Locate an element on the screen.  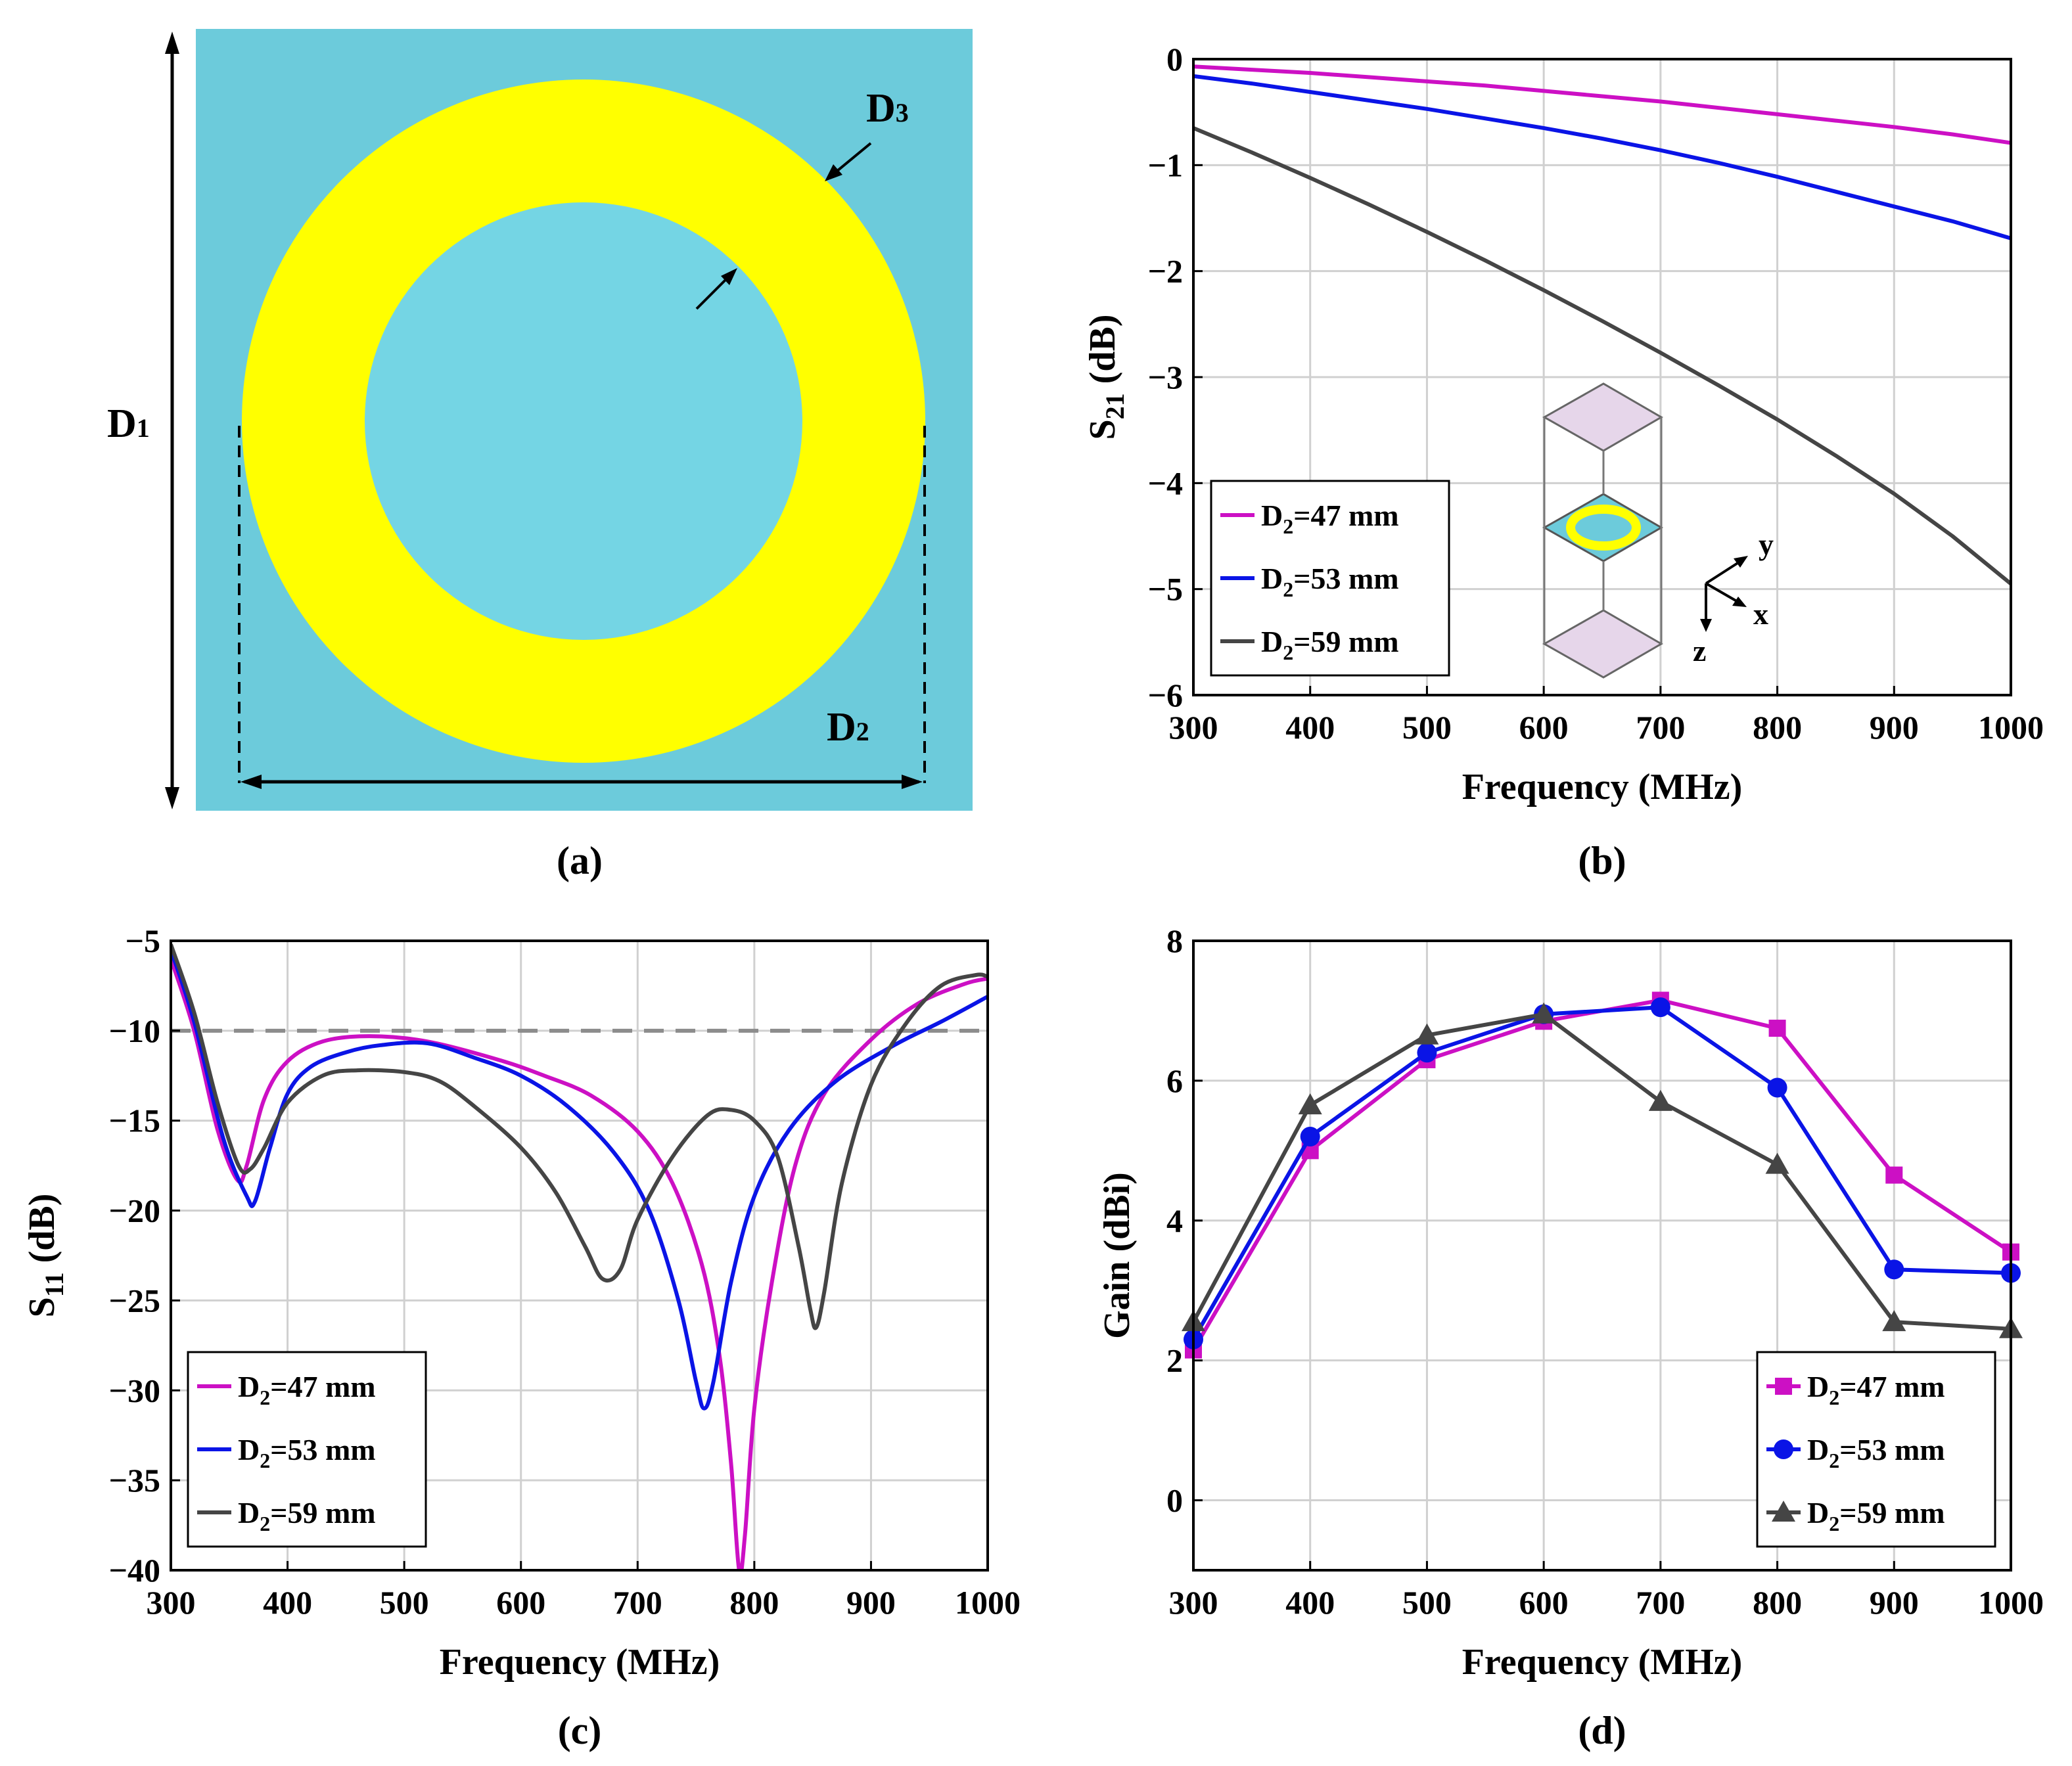
chart-b-ytick-label: 0 is located at coordinates (1174, 59).